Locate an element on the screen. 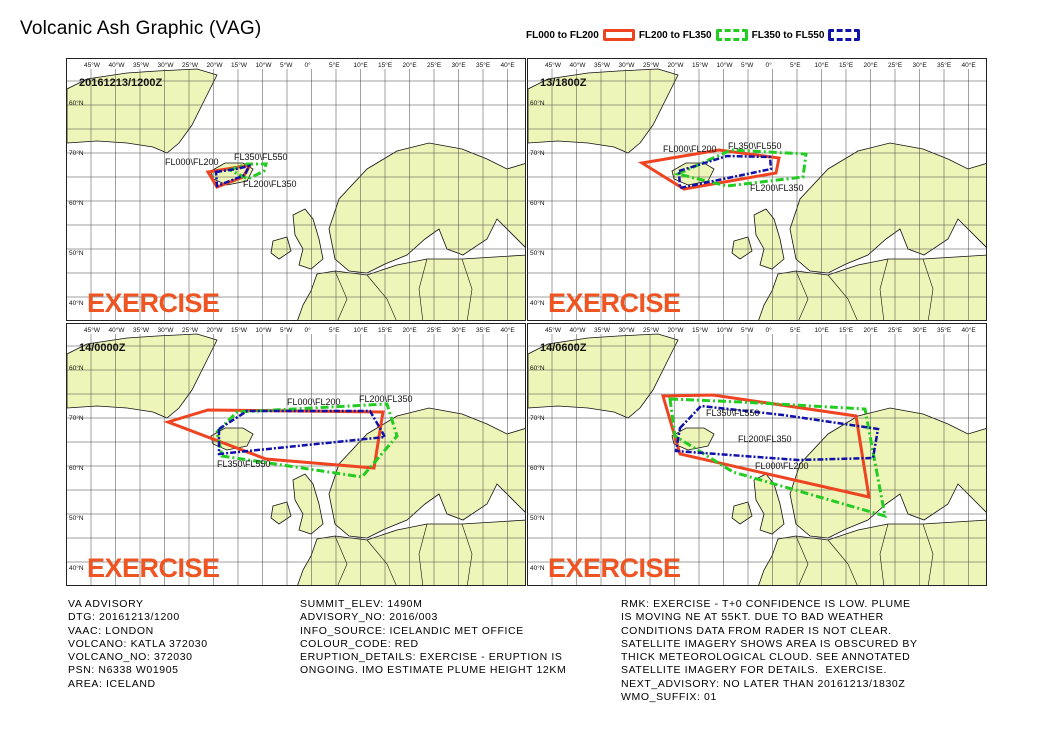 This screenshot has height=744, width=1052. advisory-line: VOLCANO: KATLA 372030 is located at coordinates (138, 643).